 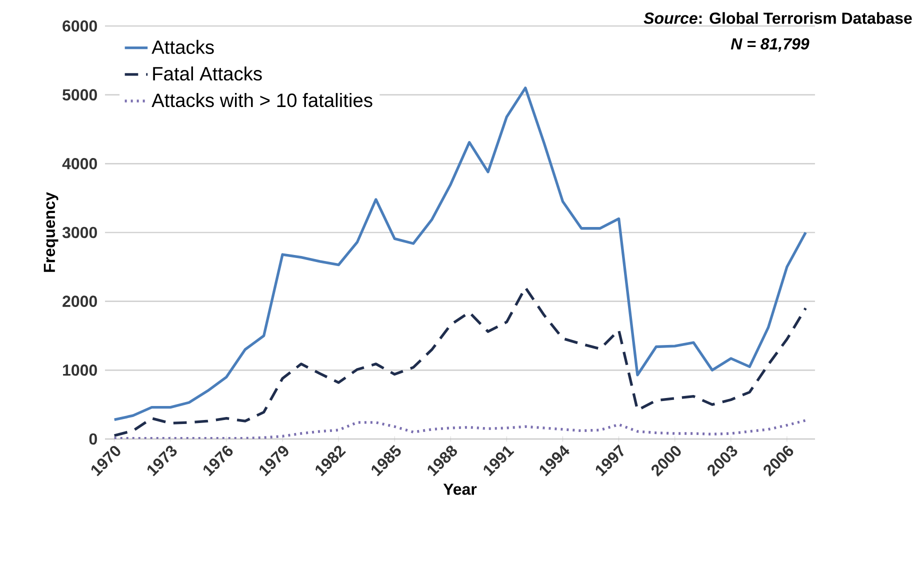 I want to click on y-tick-label: 2000, so click(x=79, y=301).